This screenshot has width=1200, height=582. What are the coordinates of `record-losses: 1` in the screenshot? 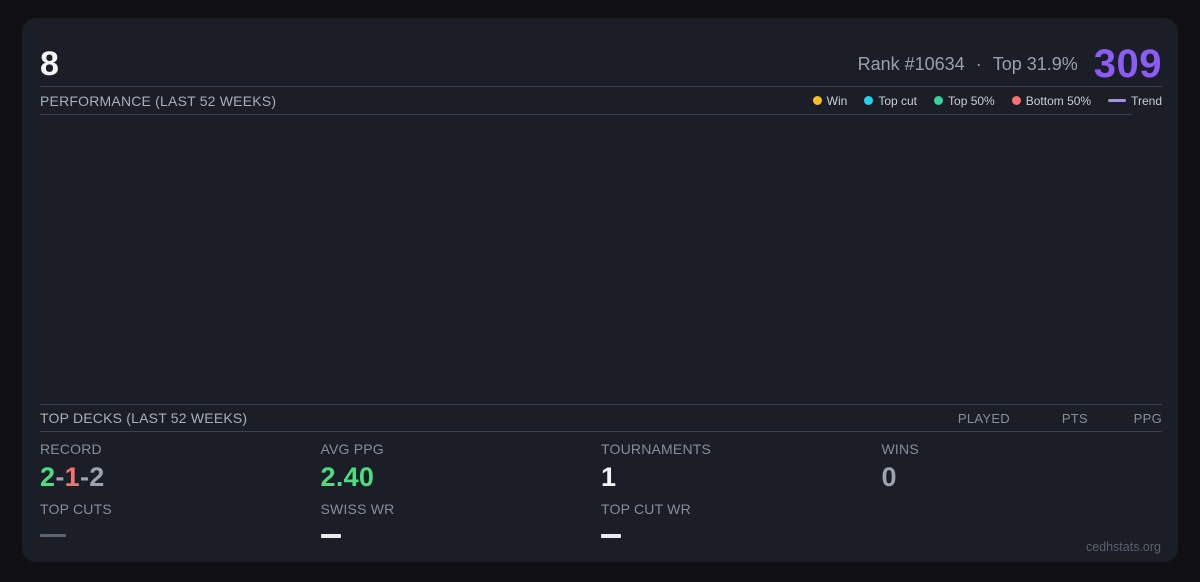 It's located at (72, 477).